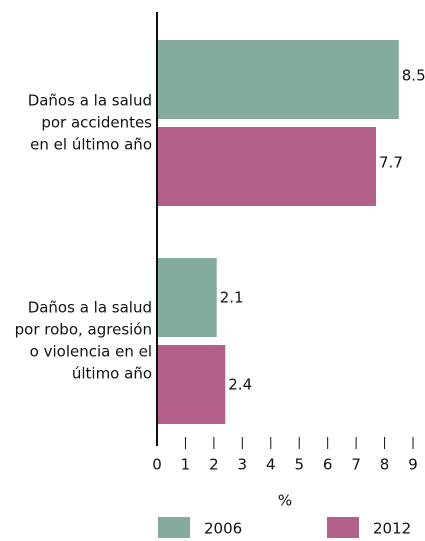 The height and width of the screenshot is (541, 425). Describe the element at coordinates (240, 385) in the screenshot. I see `value-label: 2.4` at that location.